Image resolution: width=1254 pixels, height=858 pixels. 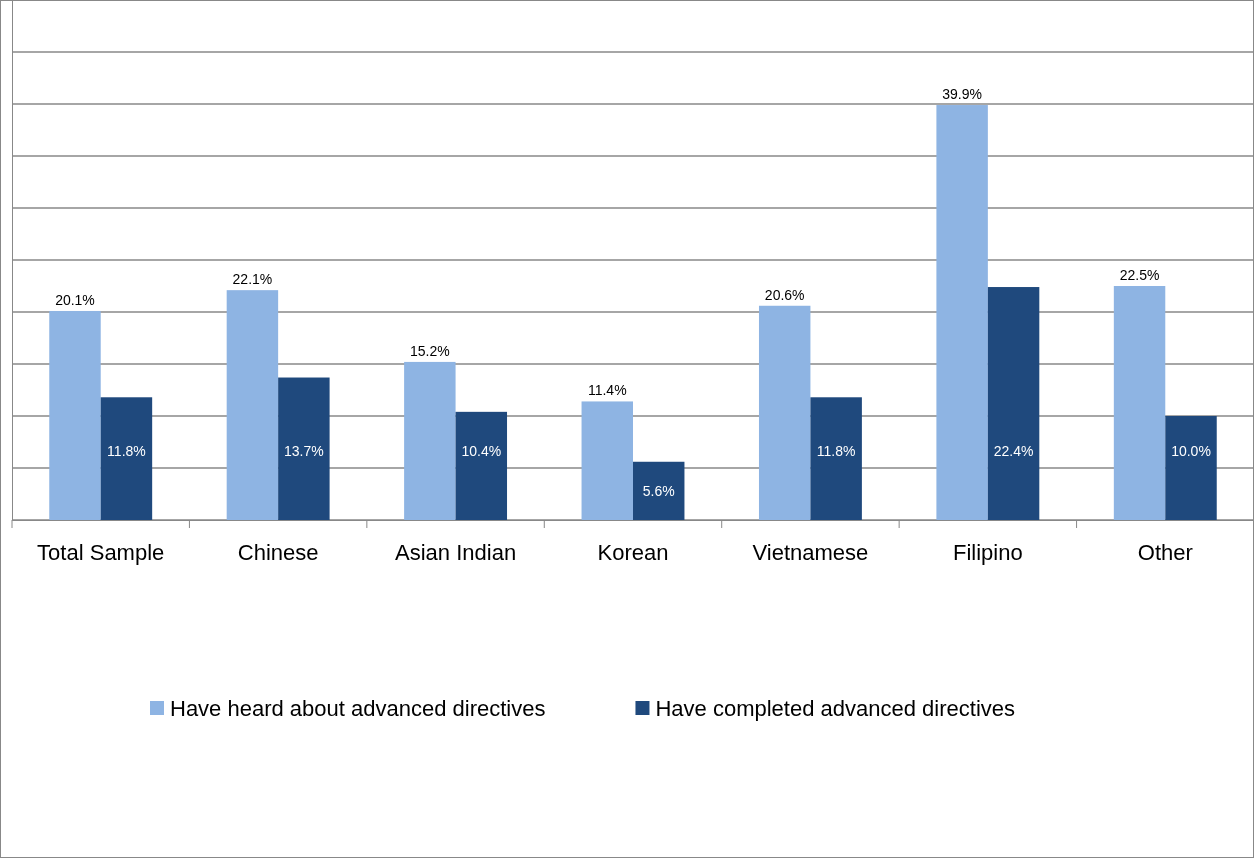 I want to click on x-tick-label: Total Sample, so click(x=101, y=552).